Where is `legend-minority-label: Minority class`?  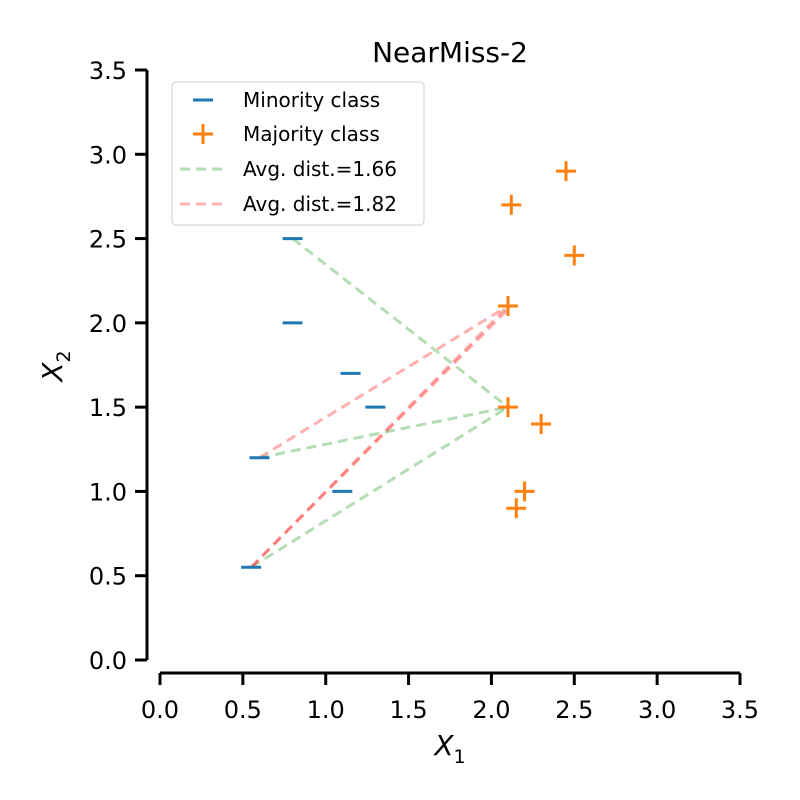
legend-minority-label: Minority class is located at coordinates (311, 100).